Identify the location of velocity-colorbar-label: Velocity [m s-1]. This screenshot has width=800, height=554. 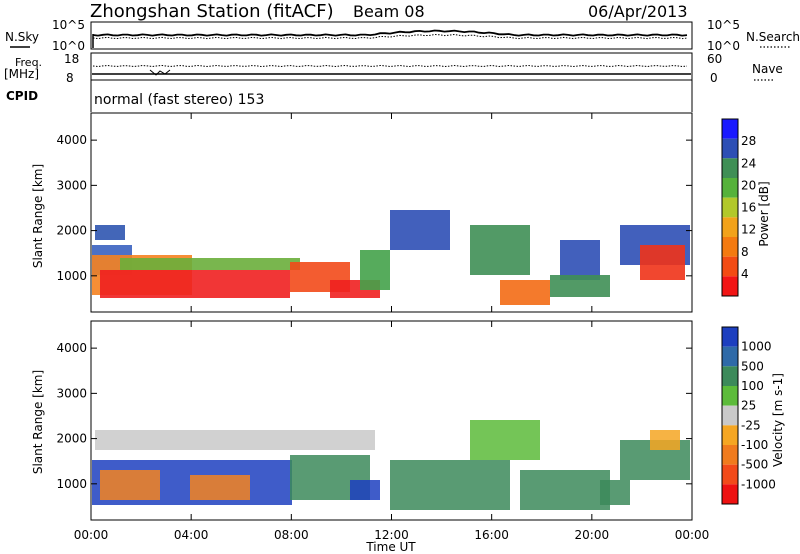
(778, 420).